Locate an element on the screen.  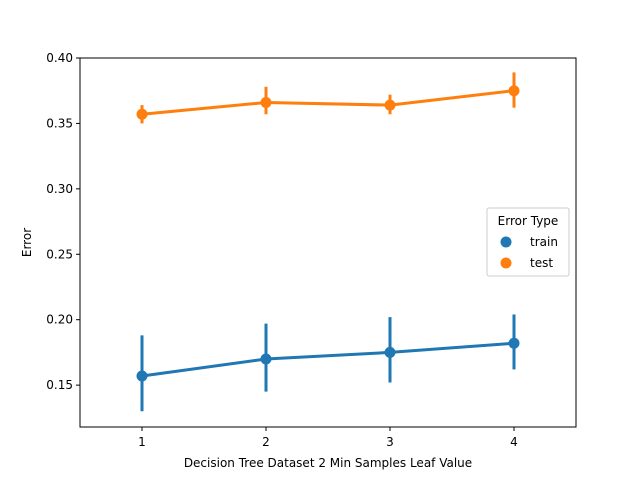
x-tick-label: 1 is located at coordinates (142, 442).